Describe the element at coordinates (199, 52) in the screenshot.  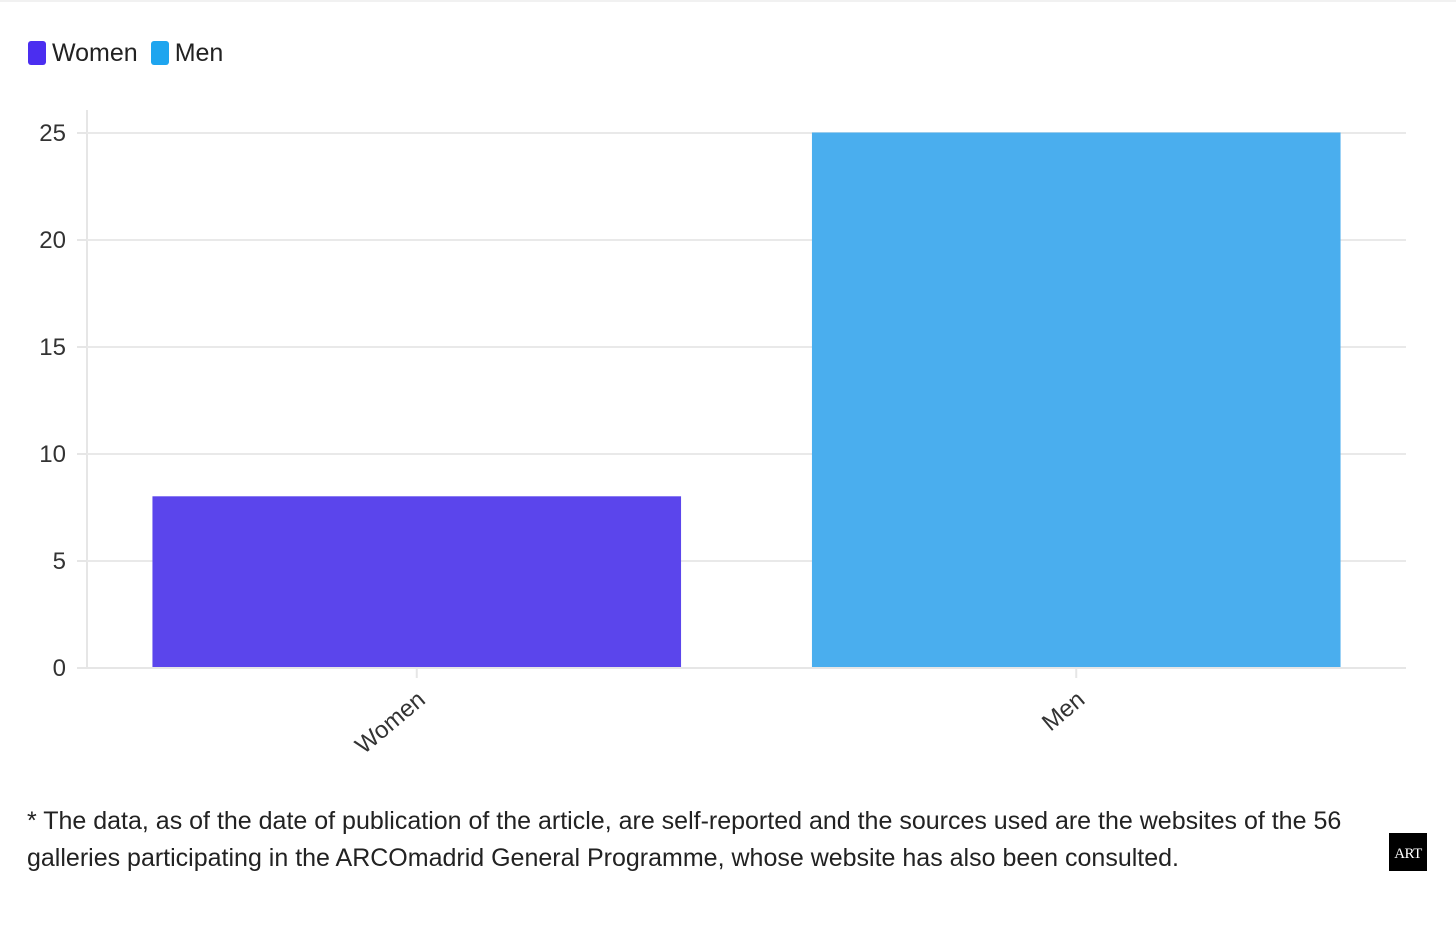
I see `legend-label-men: Men` at that location.